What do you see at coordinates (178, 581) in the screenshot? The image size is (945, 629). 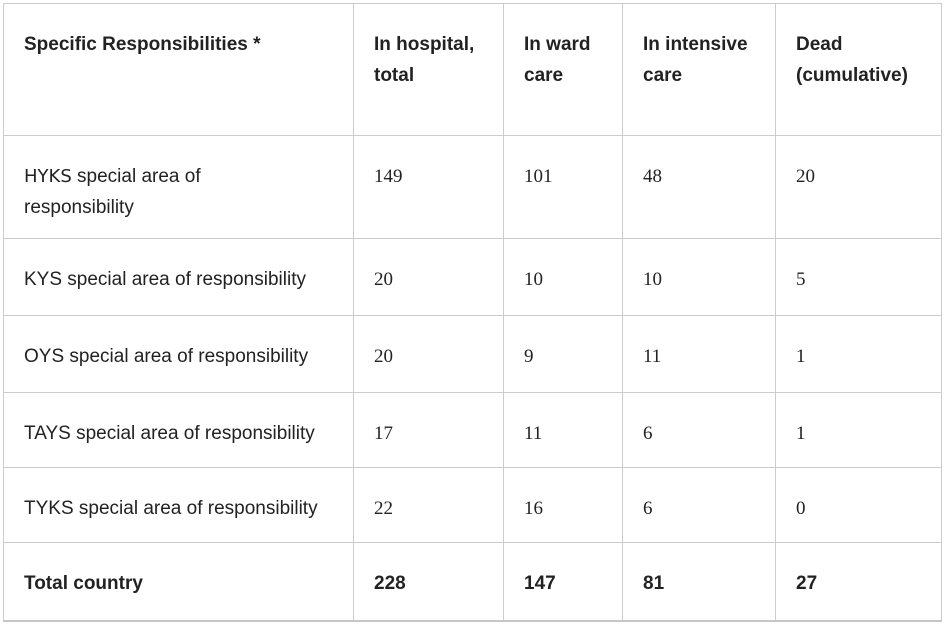 I see `row-label-total-country: Total country` at bounding box center [178, 581].